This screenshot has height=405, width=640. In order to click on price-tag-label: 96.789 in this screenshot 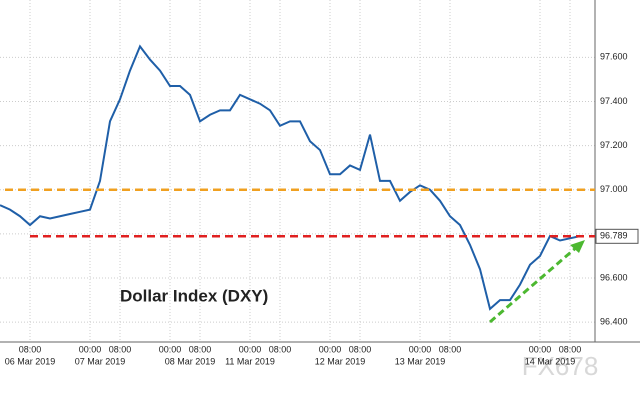, I will do `click(614, 236)`.